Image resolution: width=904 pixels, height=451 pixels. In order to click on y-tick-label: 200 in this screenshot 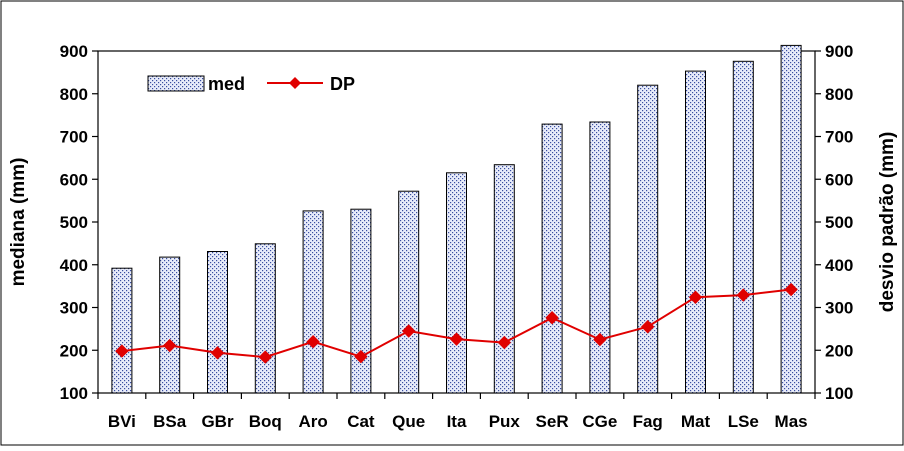, I will do `click(74, 350)`.